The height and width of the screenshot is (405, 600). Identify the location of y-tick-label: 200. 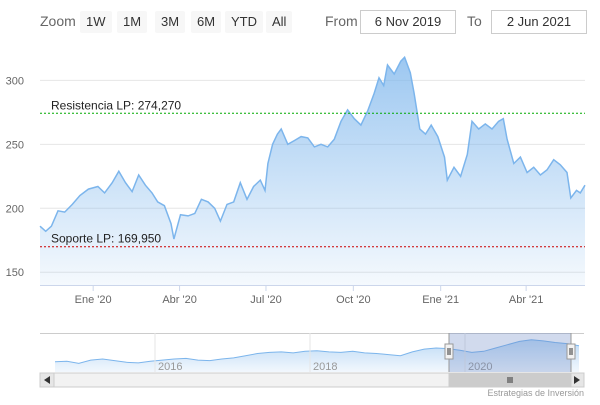
(15, 209).